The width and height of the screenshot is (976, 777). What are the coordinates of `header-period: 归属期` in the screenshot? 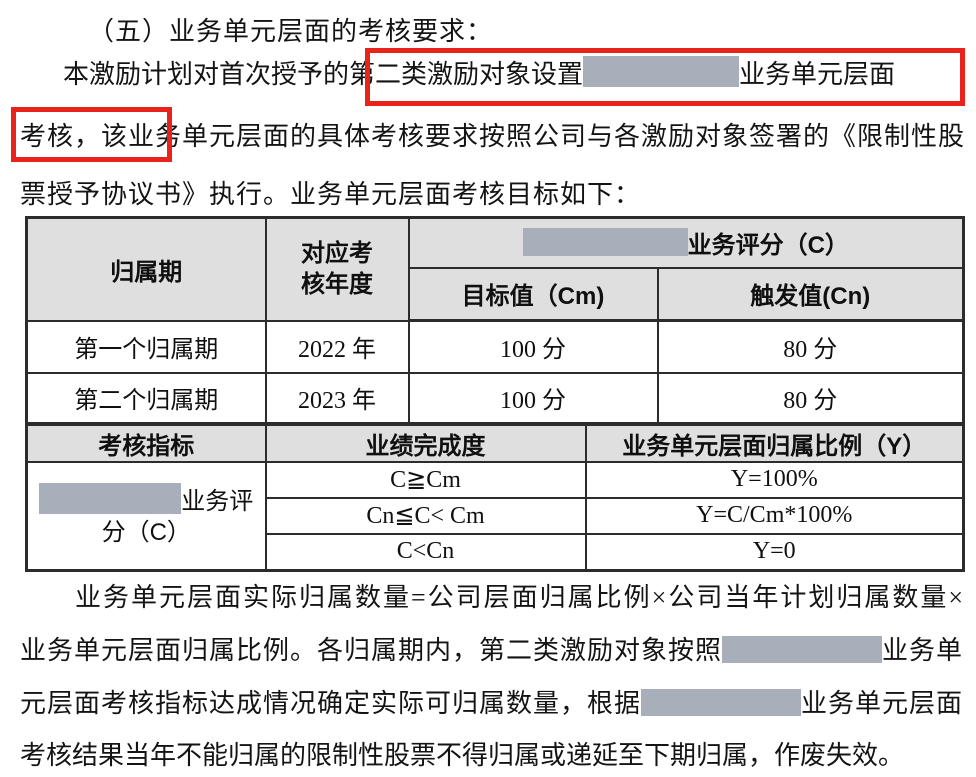 It's located at (146, 269).